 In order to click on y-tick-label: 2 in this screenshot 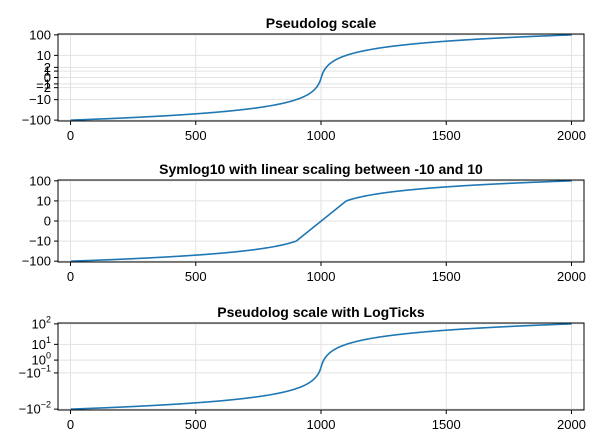, I will do `click(47, 67)`.